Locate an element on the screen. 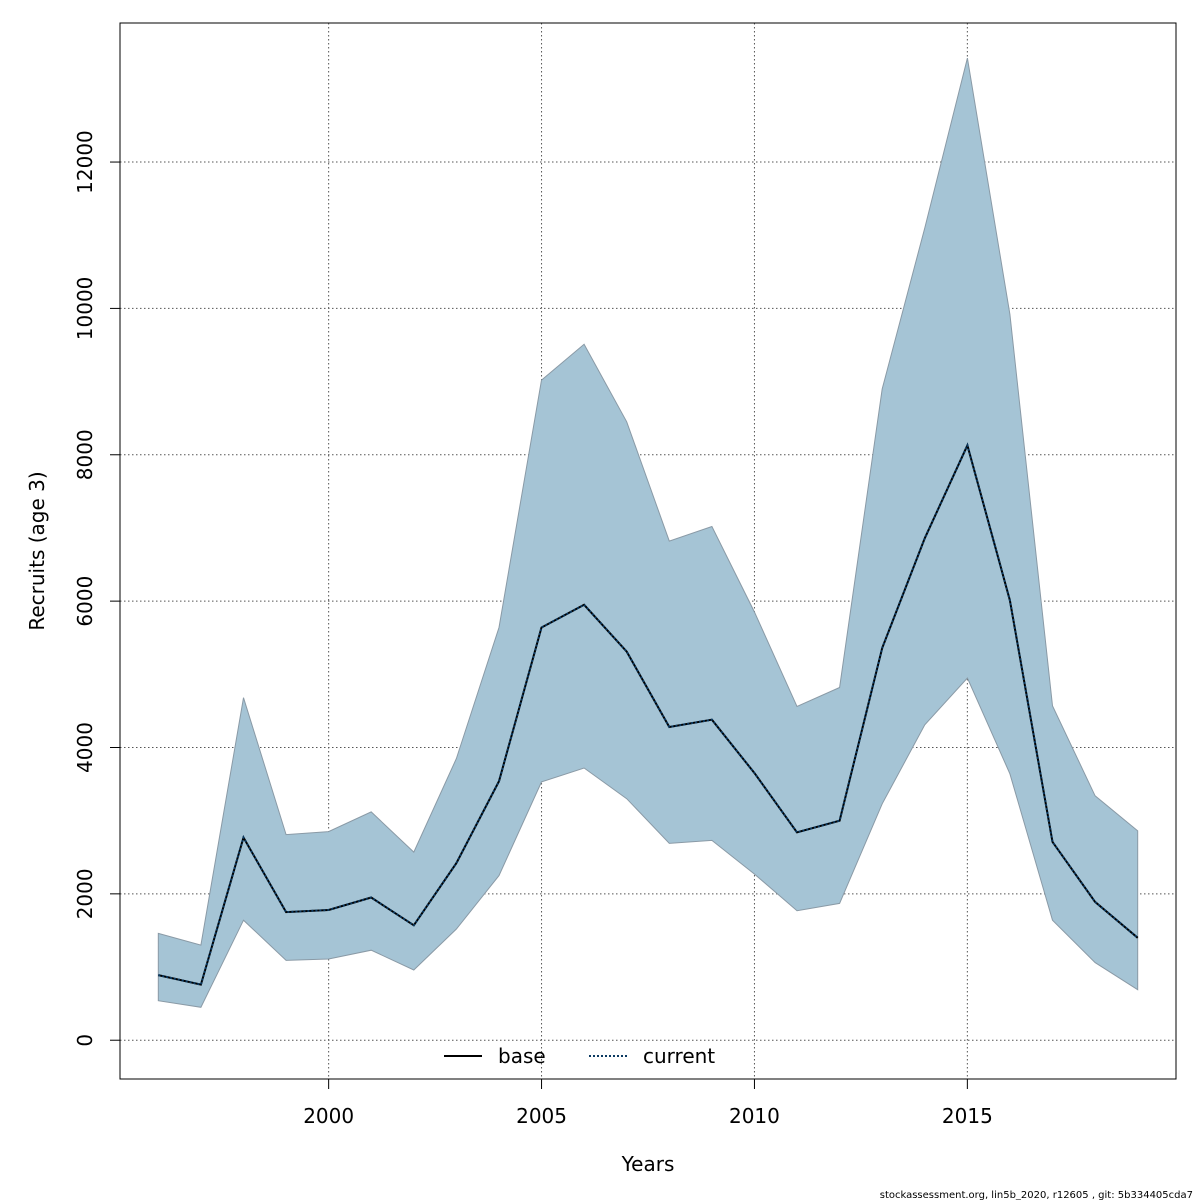 This screenshot has height=1204, width=1200. y-tick-label-4000: 4000 is located at coordinates (85, 747).